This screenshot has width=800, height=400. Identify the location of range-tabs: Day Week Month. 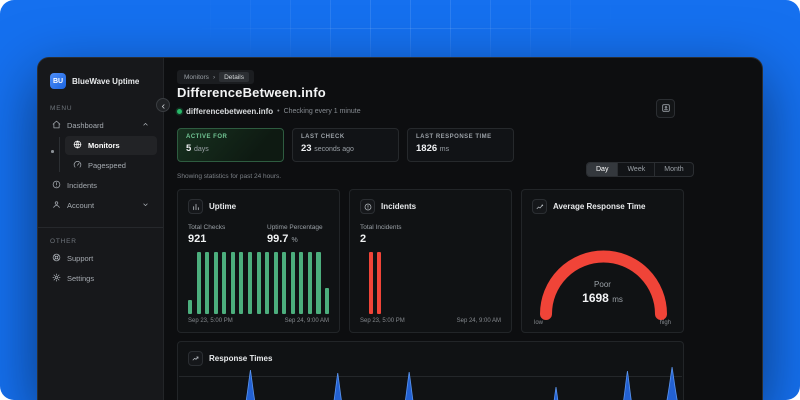
(640, 169).